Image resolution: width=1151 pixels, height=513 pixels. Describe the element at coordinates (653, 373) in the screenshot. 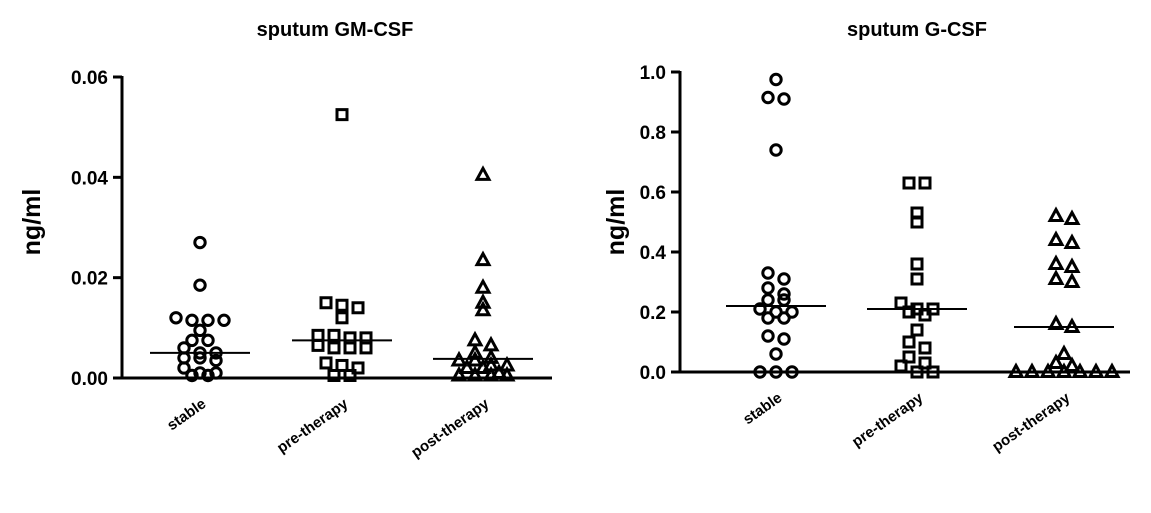

I see `y-tick-label: 0.0` at that location.